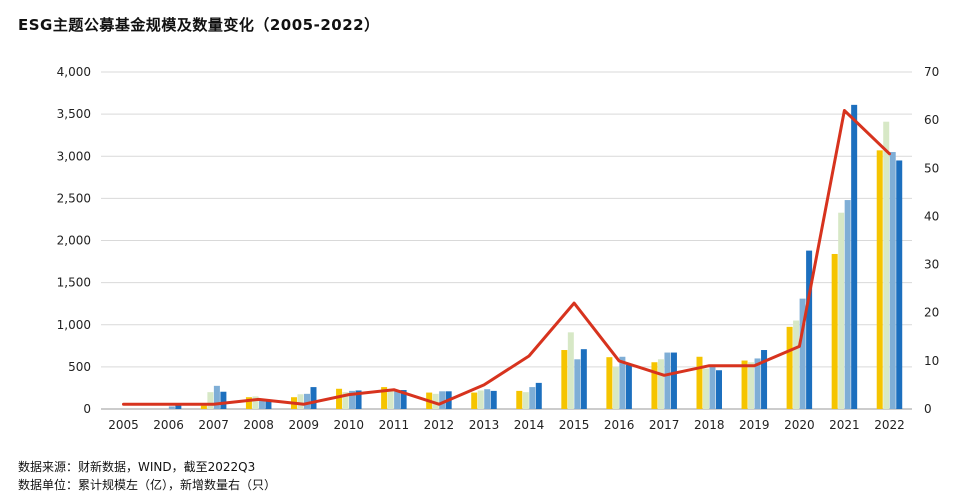 The image size is (974, 503). I want to click on x-tick-label: 2011, so click(394, 425).